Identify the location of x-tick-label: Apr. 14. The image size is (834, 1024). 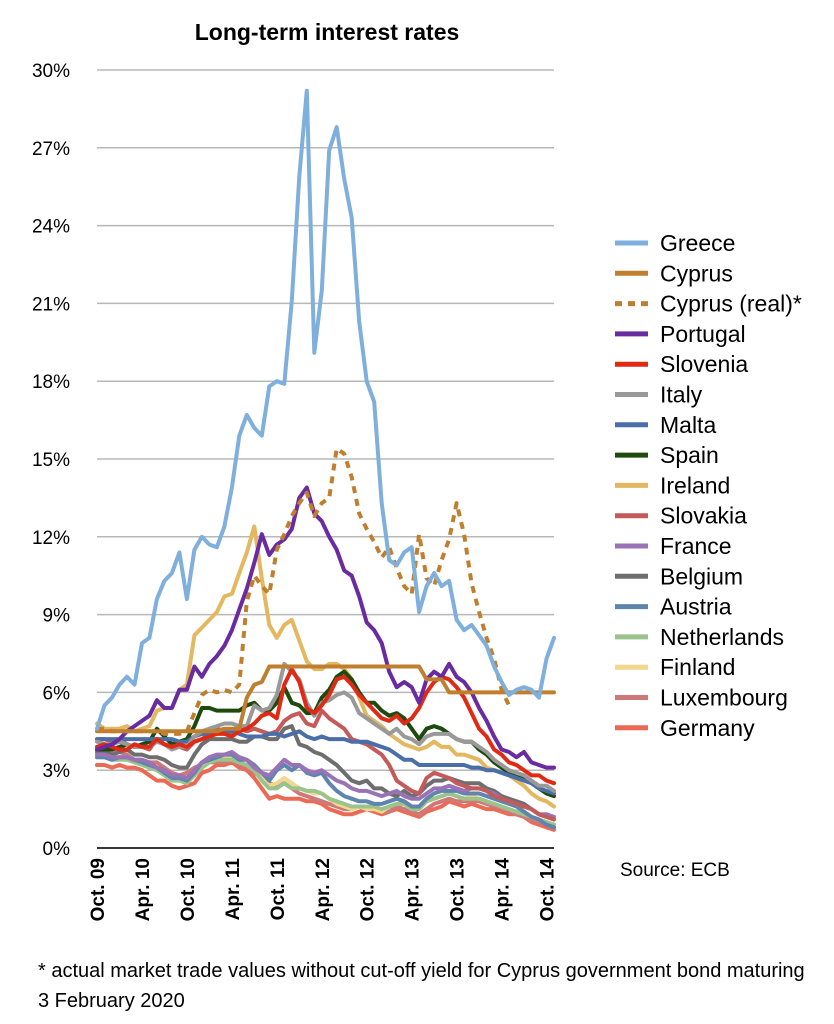
(503, 890).